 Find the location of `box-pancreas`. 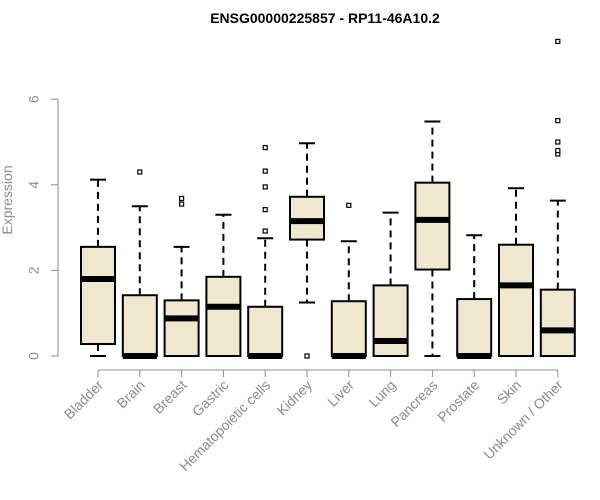

box-pancreas is located at coordinates (432, 238).